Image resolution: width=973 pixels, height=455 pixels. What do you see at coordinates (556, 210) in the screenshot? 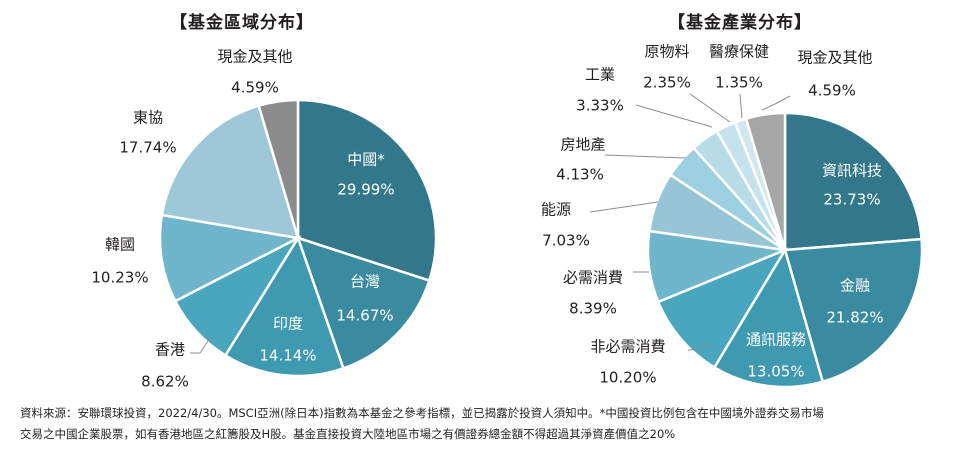
I see `slice-label-能源: 能源` at bounding box center [556, 210].